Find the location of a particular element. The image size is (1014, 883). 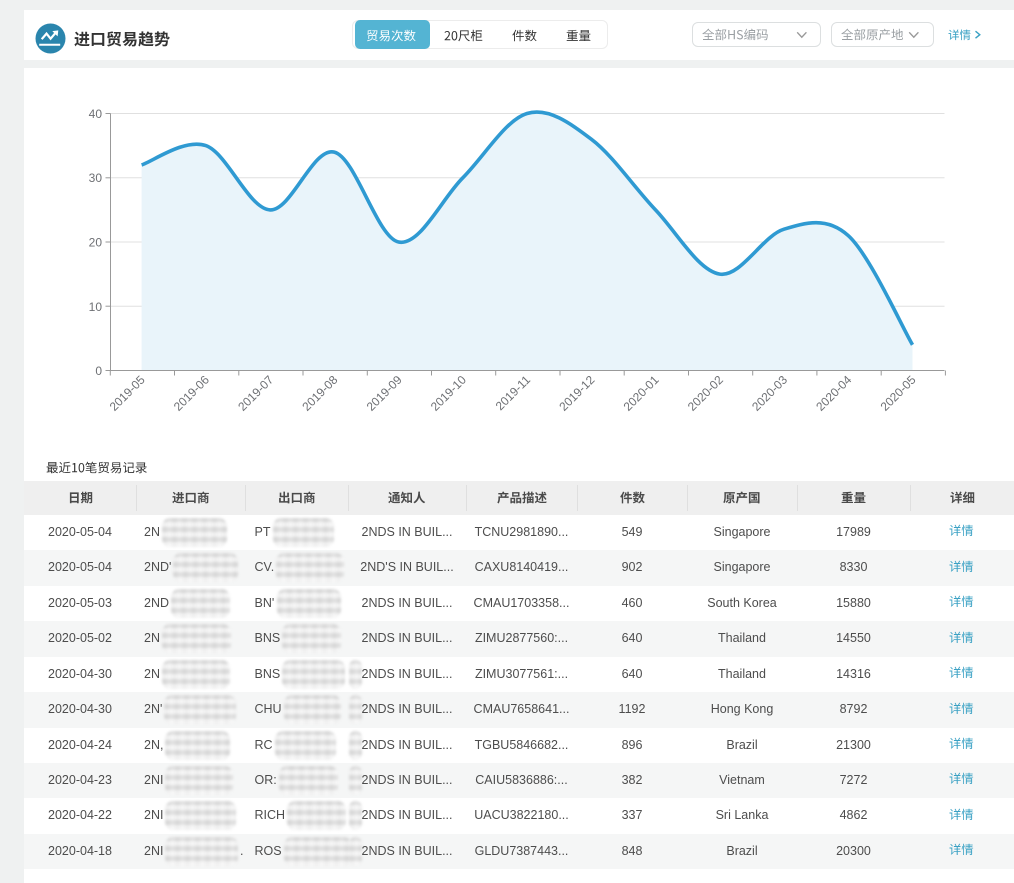

svg-text: 2019-10 is located at coordinates (448, 392).